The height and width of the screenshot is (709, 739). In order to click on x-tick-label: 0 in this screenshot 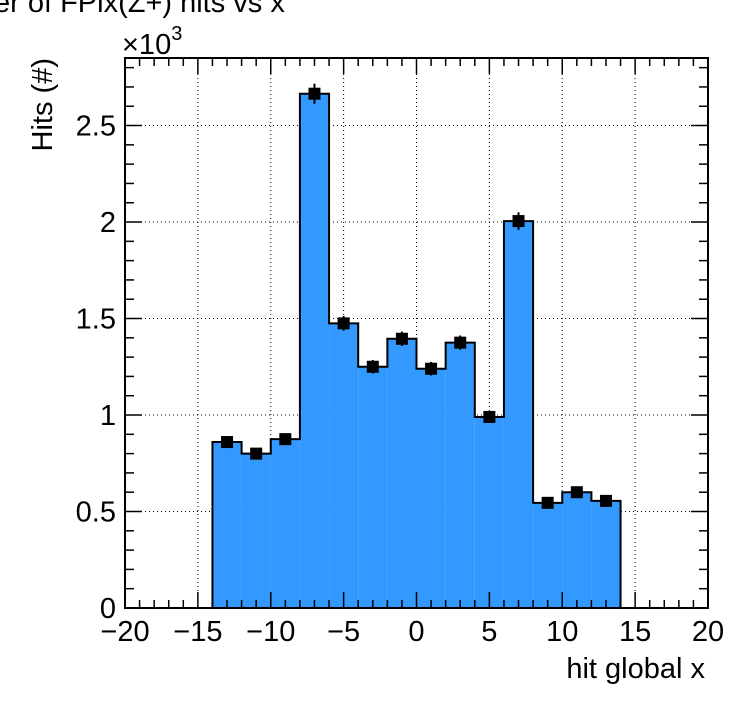, I will do `click(416, 632)`.